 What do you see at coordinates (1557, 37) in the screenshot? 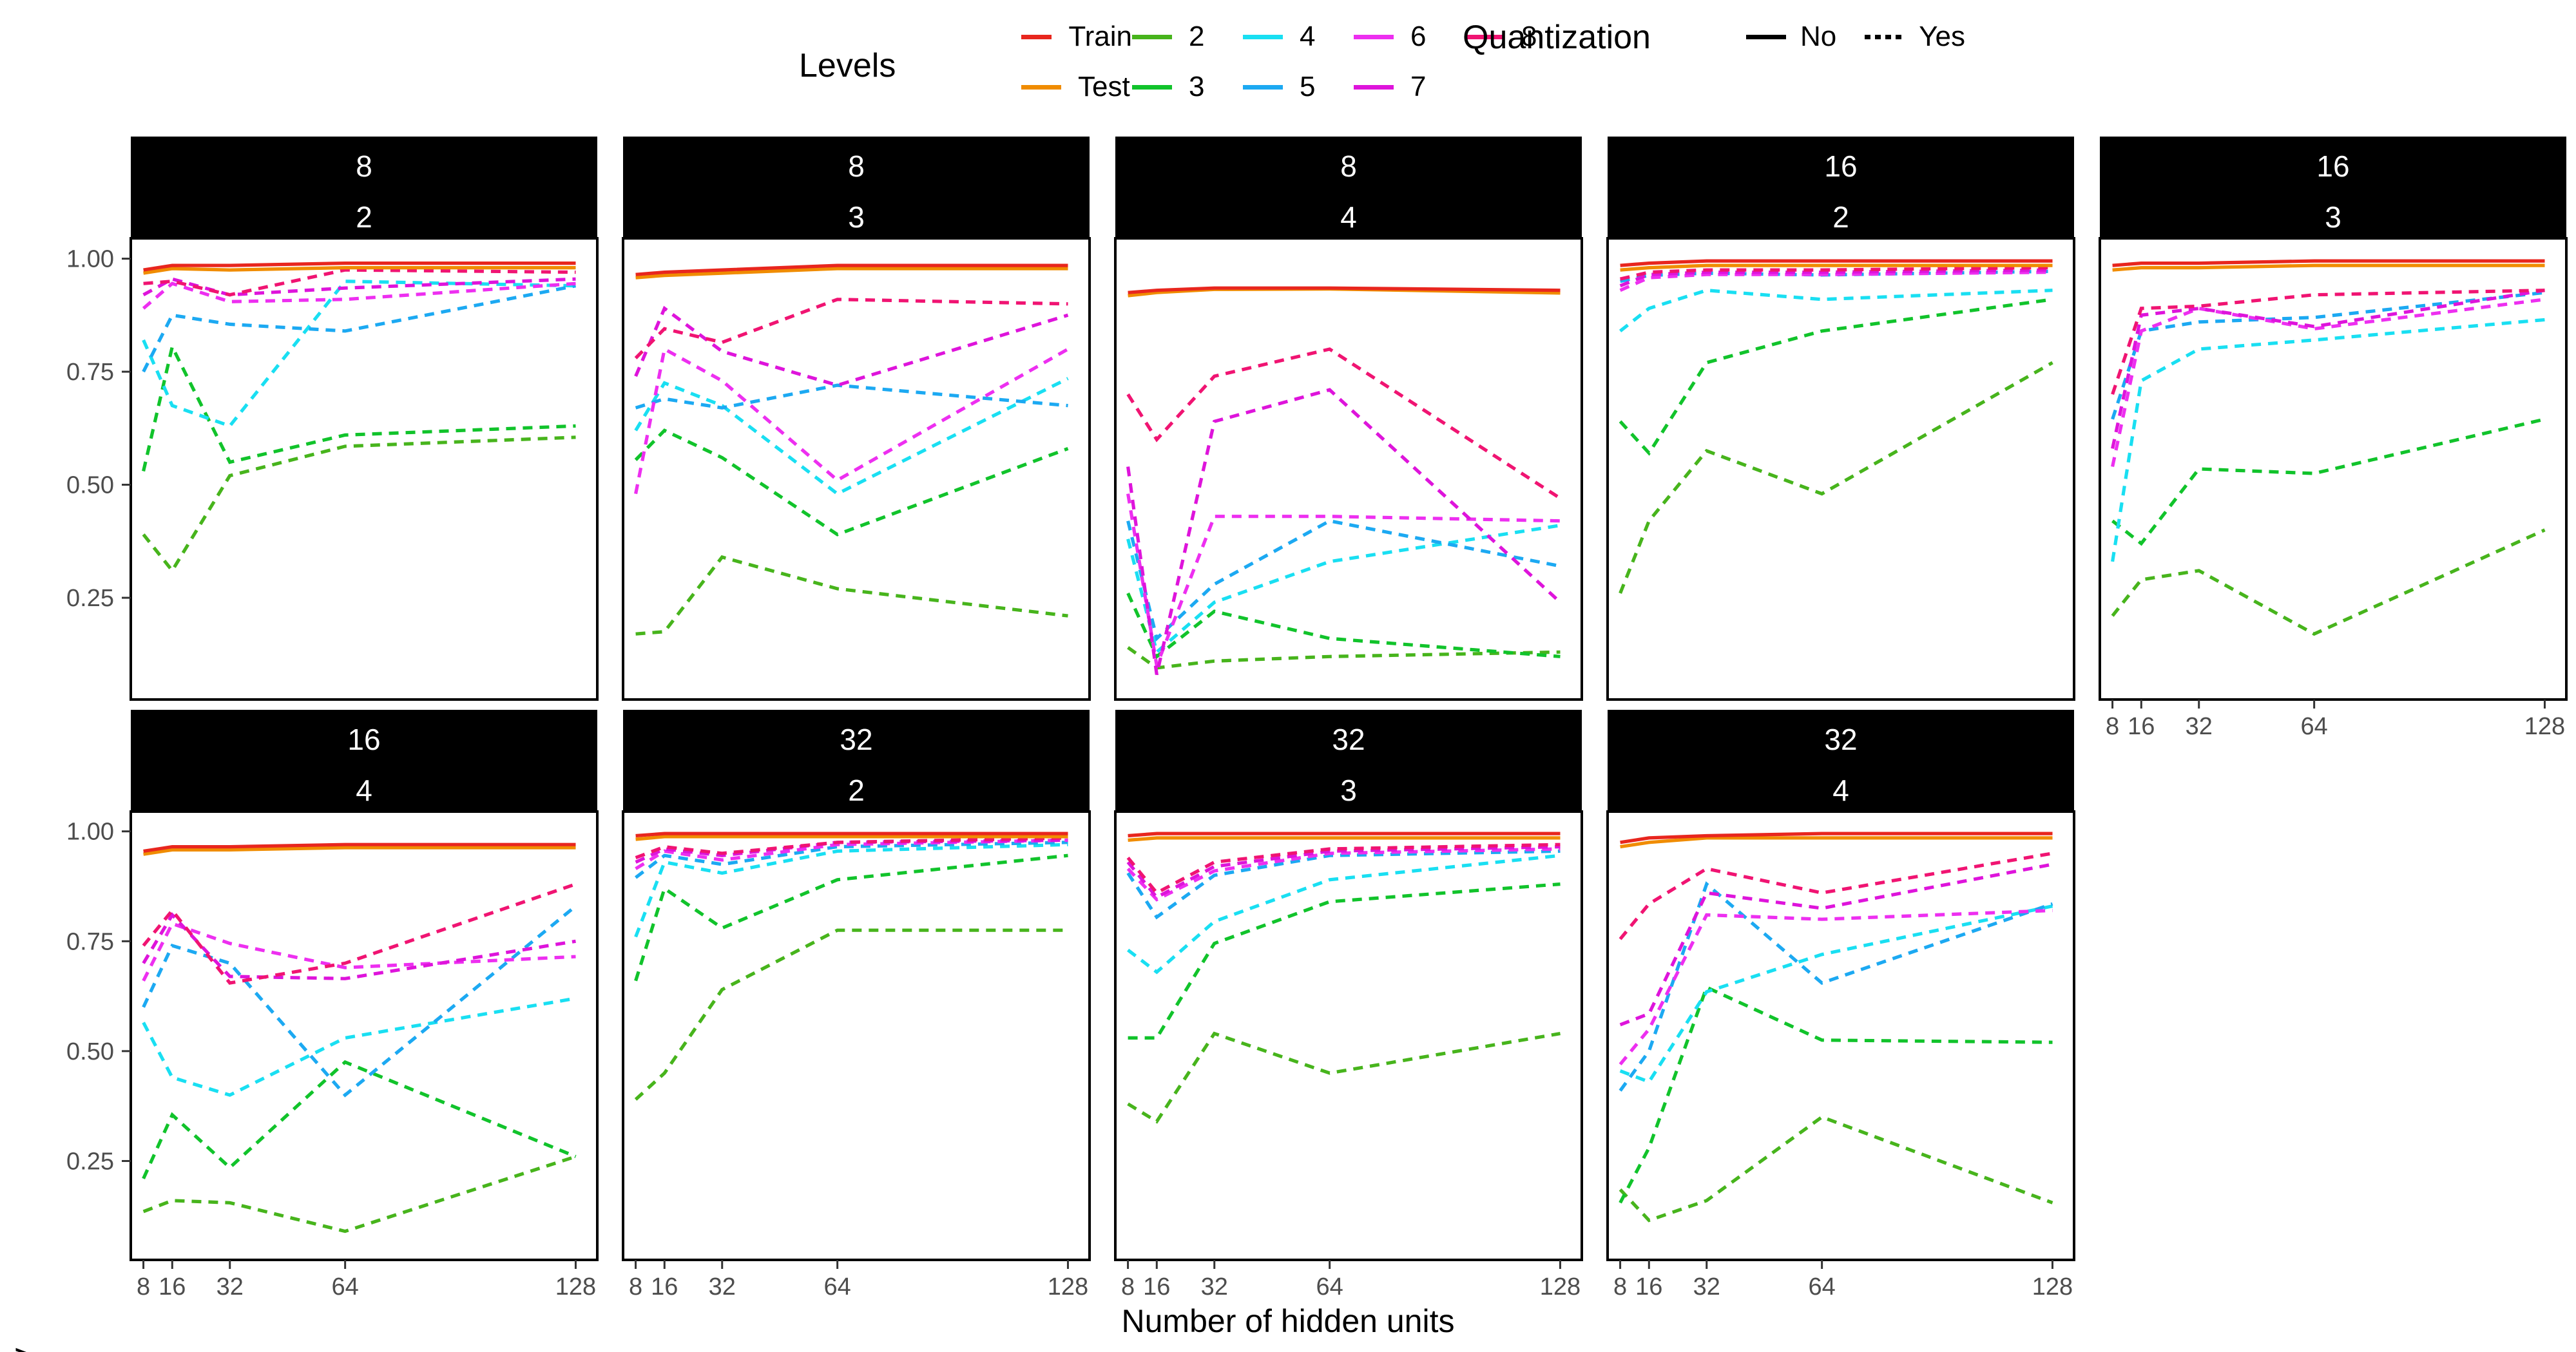
I see `legend-quantization-title: Quantization` at bounding box center [1557, 37].